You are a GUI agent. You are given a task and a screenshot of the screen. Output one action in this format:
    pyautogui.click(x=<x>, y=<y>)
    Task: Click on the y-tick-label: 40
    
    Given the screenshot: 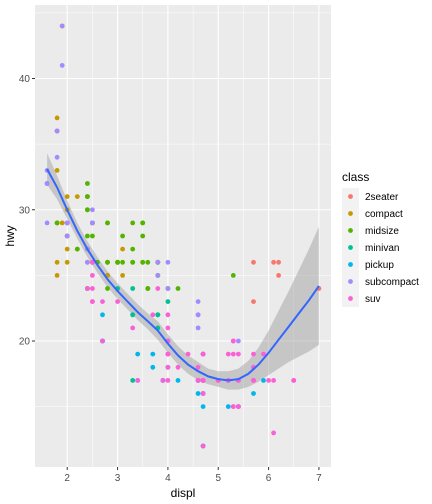 What is the action you would take?
    pyautogui.click(x=25, y=79)
    